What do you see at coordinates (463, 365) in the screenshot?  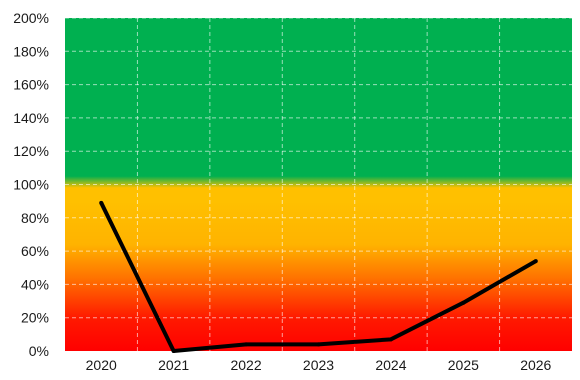 I see `x-tick-label: 2025` at bounding box center [463, 365].